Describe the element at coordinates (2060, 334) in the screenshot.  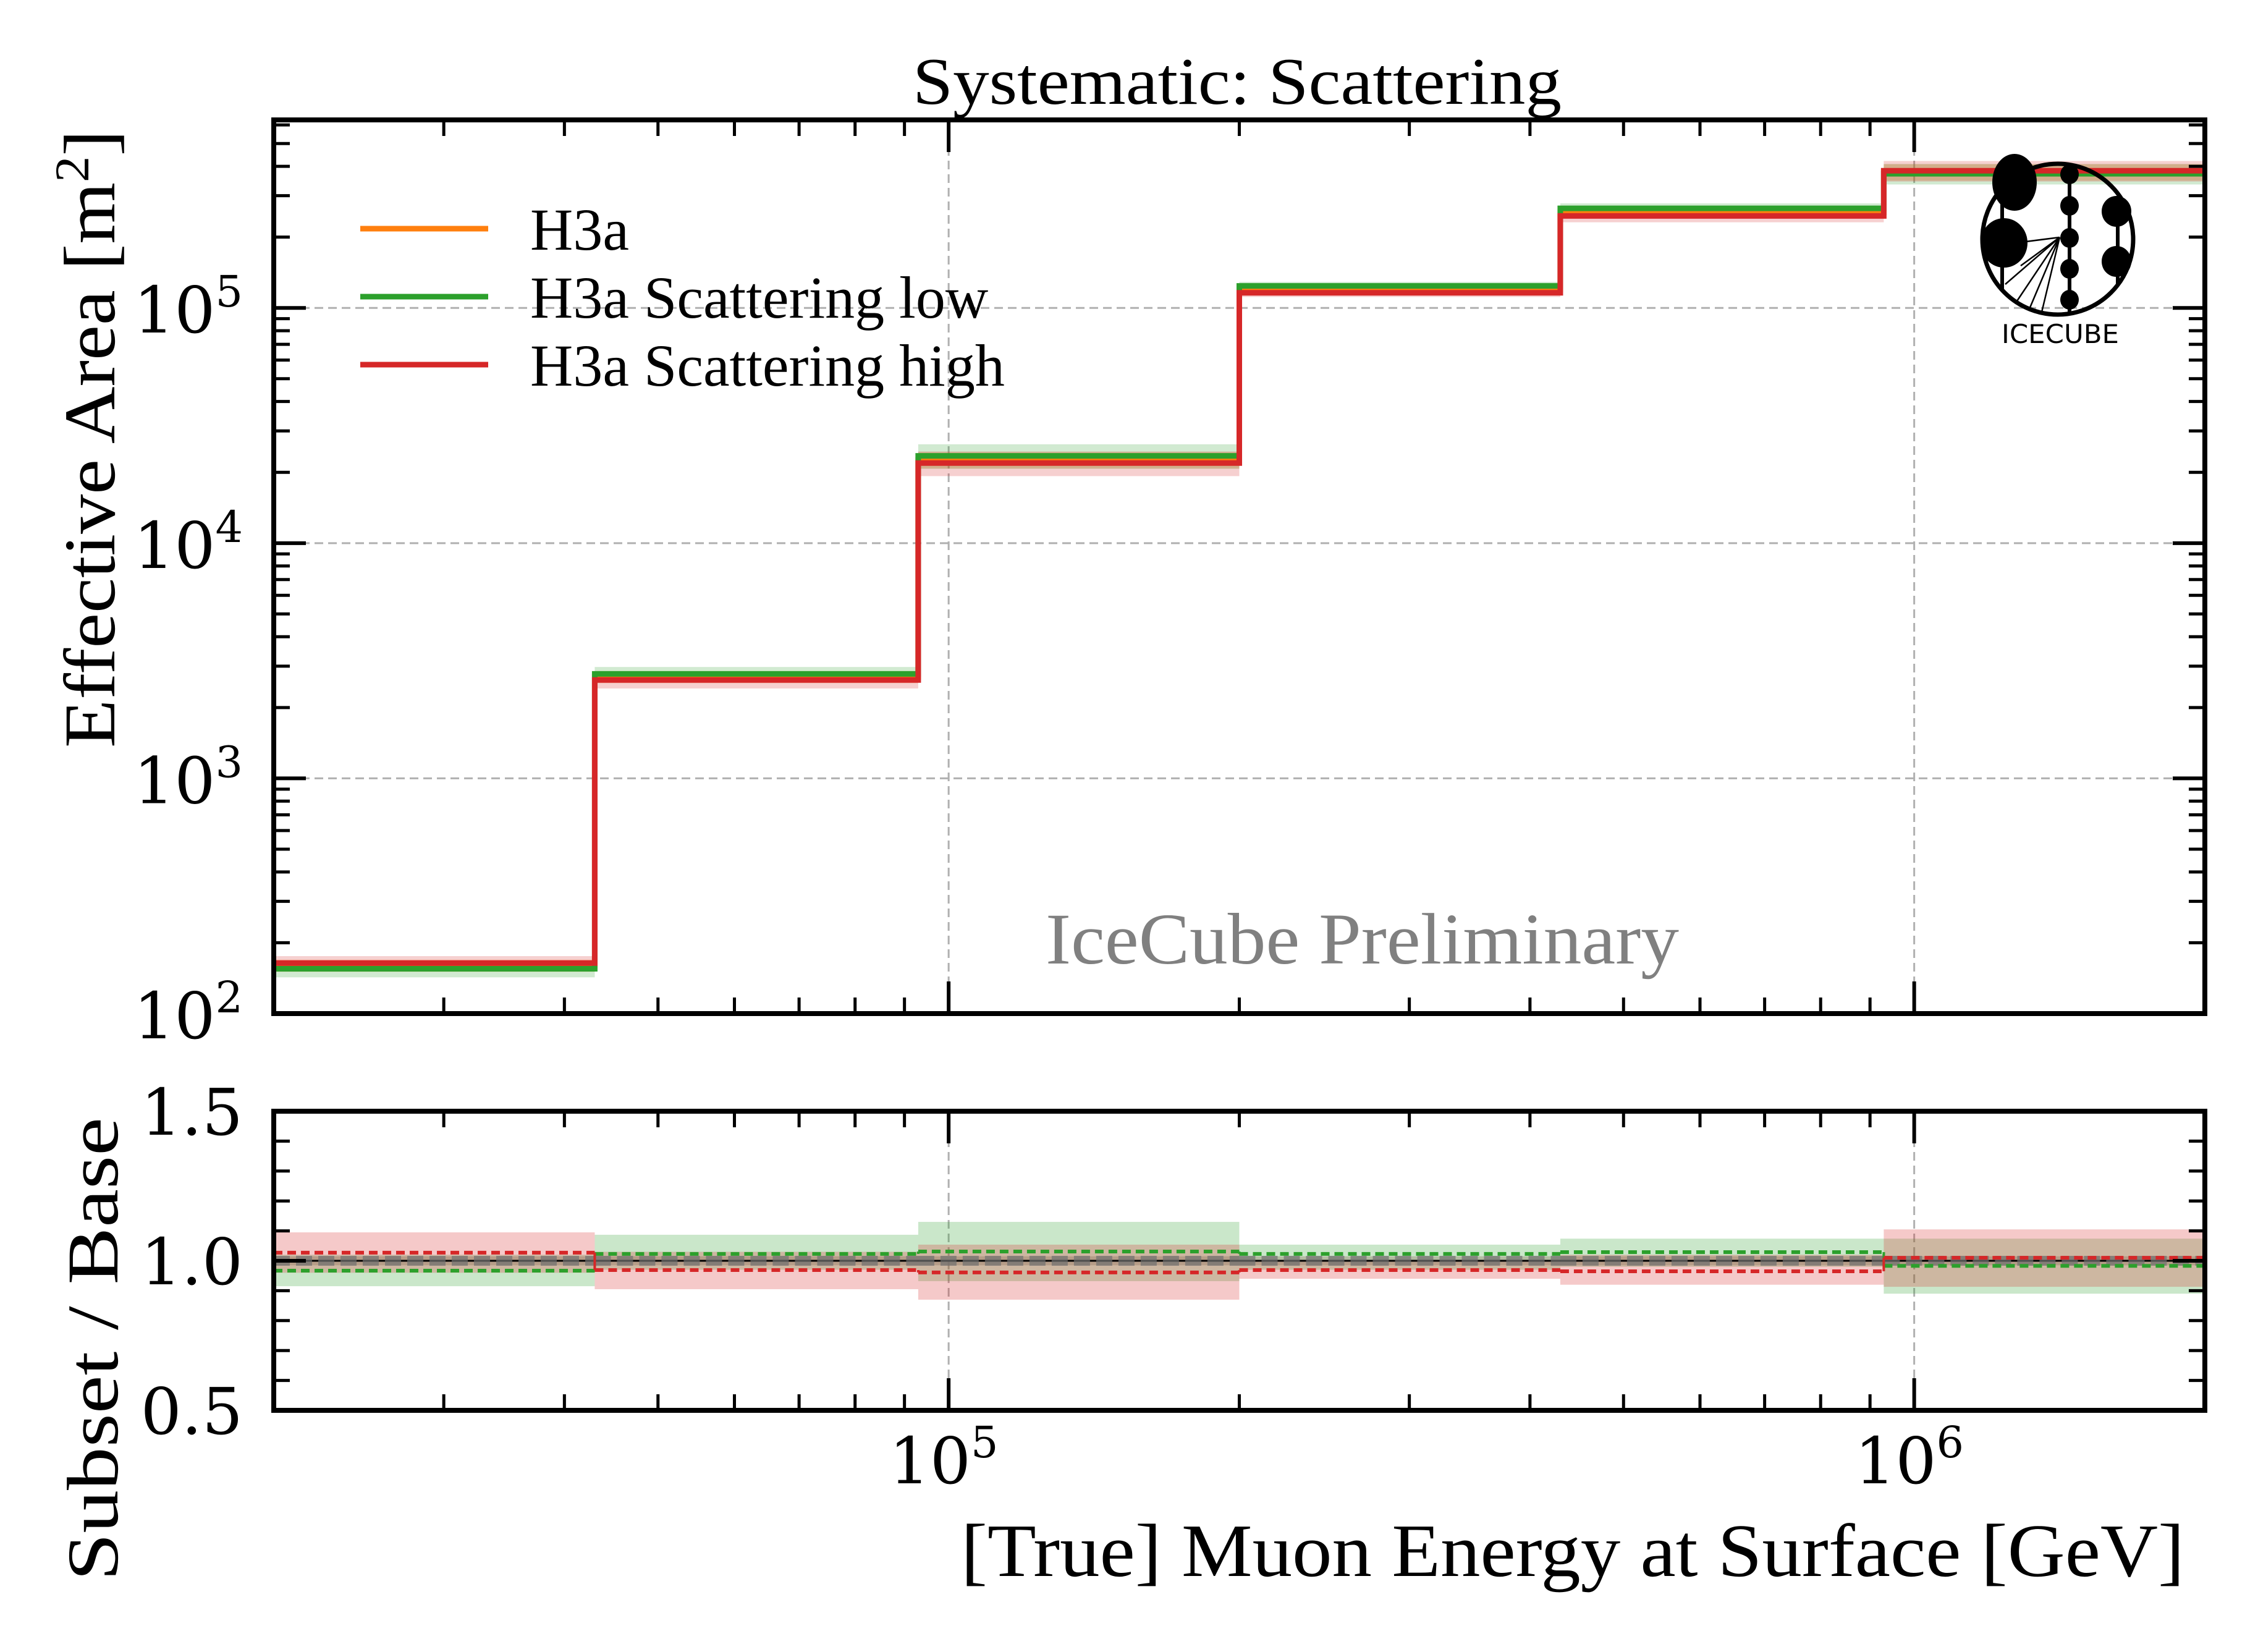
I see `logo-text: ICECUBE` at that location.